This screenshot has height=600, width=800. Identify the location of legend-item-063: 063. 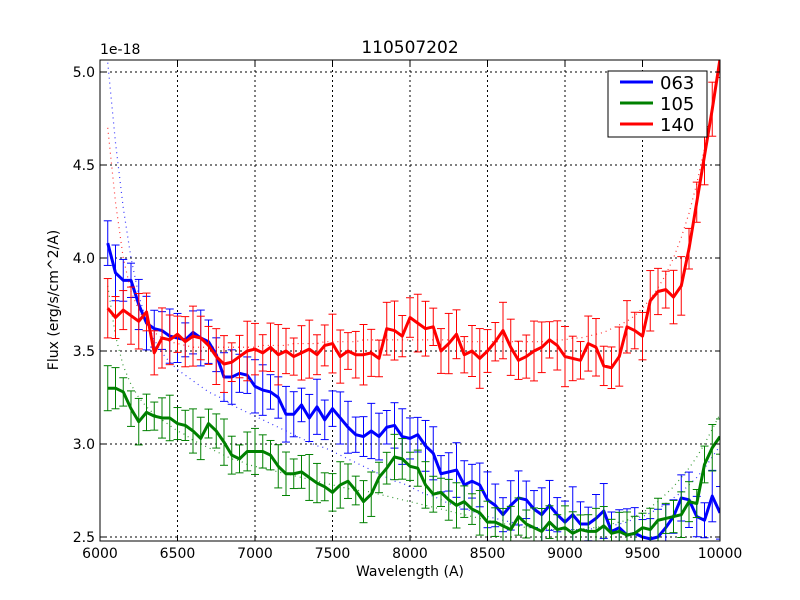
(657, 83).